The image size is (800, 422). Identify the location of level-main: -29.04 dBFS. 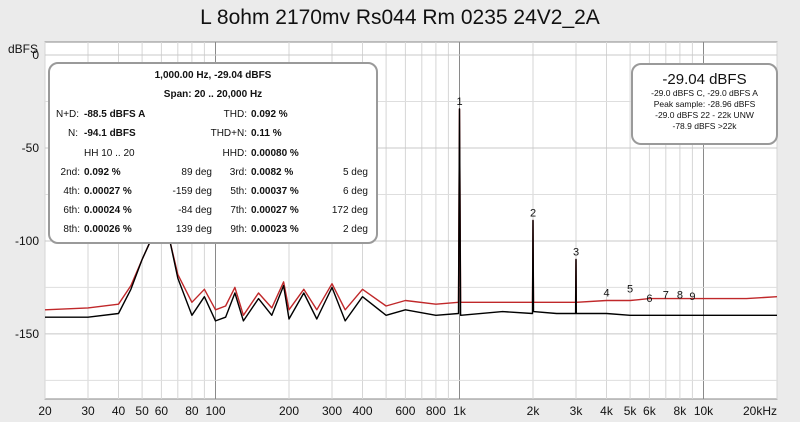
(704, 79).